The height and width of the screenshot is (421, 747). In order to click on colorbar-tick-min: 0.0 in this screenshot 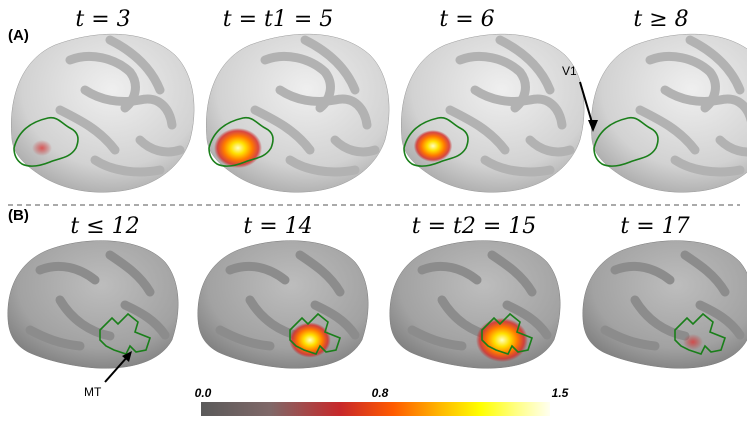, I will do `click(203, 393)`.